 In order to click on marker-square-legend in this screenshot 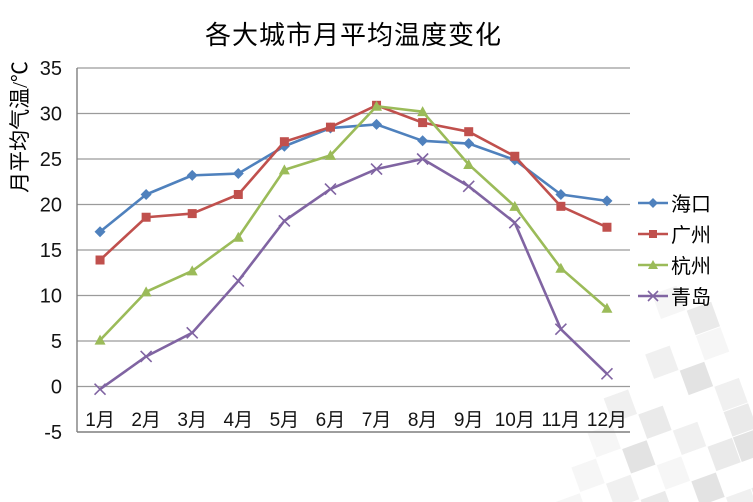, I will do `click(653, 233)`.